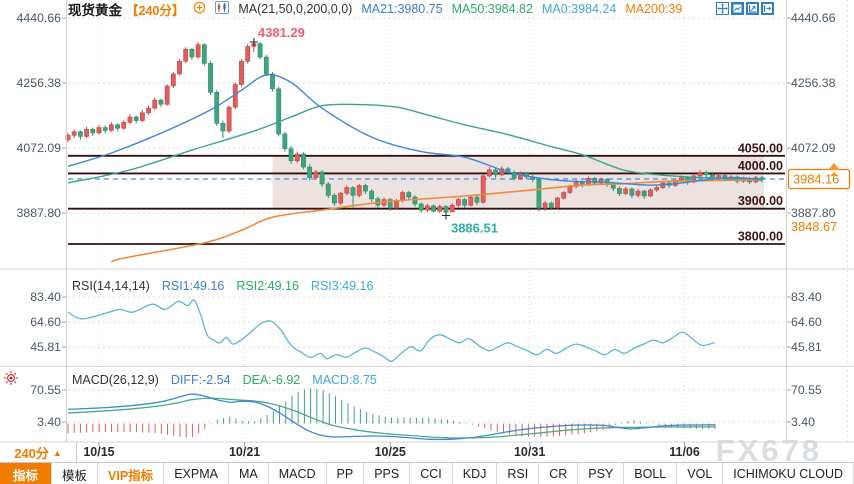 The height and width of the screenshot is (484, 854). Describe the element at coordinates (431, 473) in the screenshot. I see `tab-CCI: CCI` at that location.